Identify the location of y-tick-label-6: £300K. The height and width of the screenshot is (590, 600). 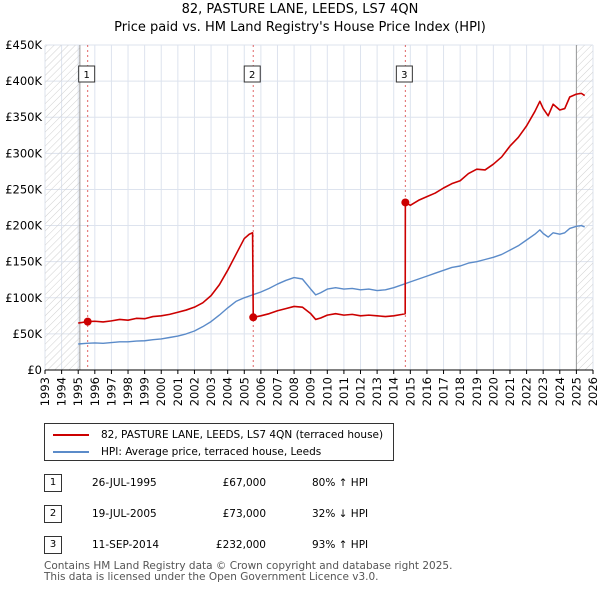
(23, 153).